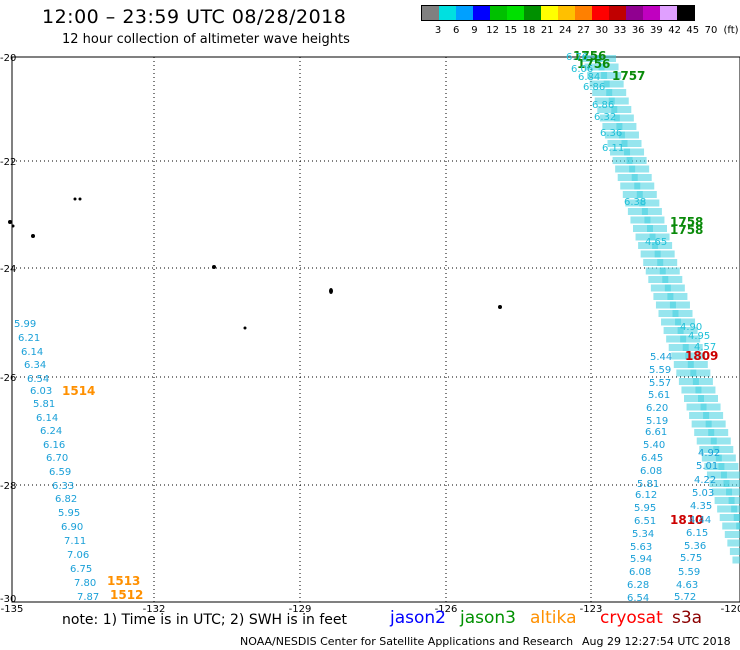 The image size is (740, 650). Describe the element at coordinates (29, 338) in the screenshot. I see `wave-height-label: 6.21` at that location.